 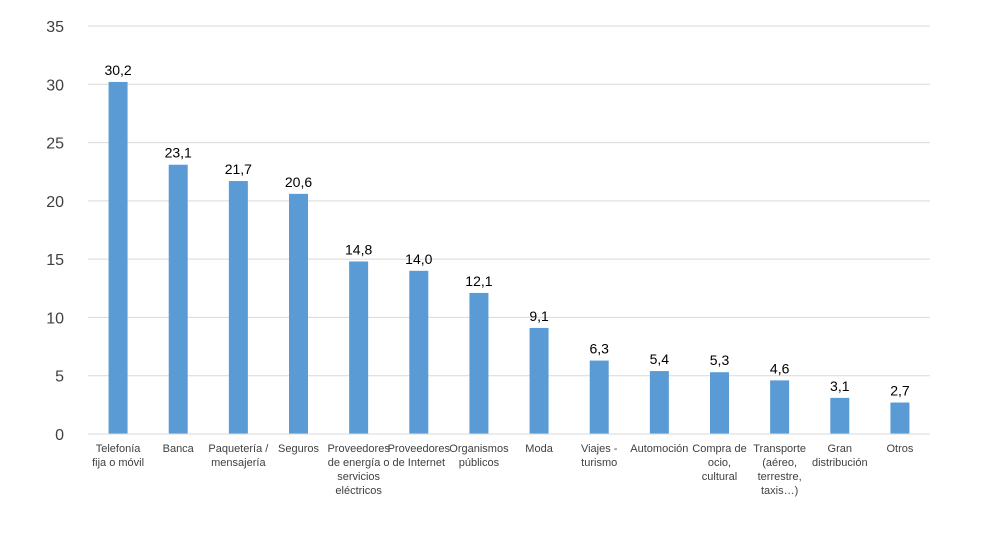 What do you see at coordinates (479, 456) in the screenshot?
I see `x-tick-label: Organismos públicos` at bounding box center [479, 456].